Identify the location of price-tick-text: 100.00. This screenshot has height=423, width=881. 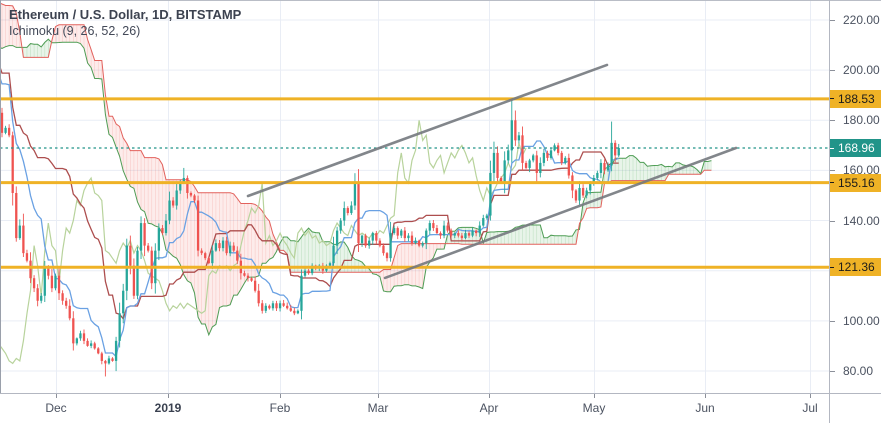
(861, 320).